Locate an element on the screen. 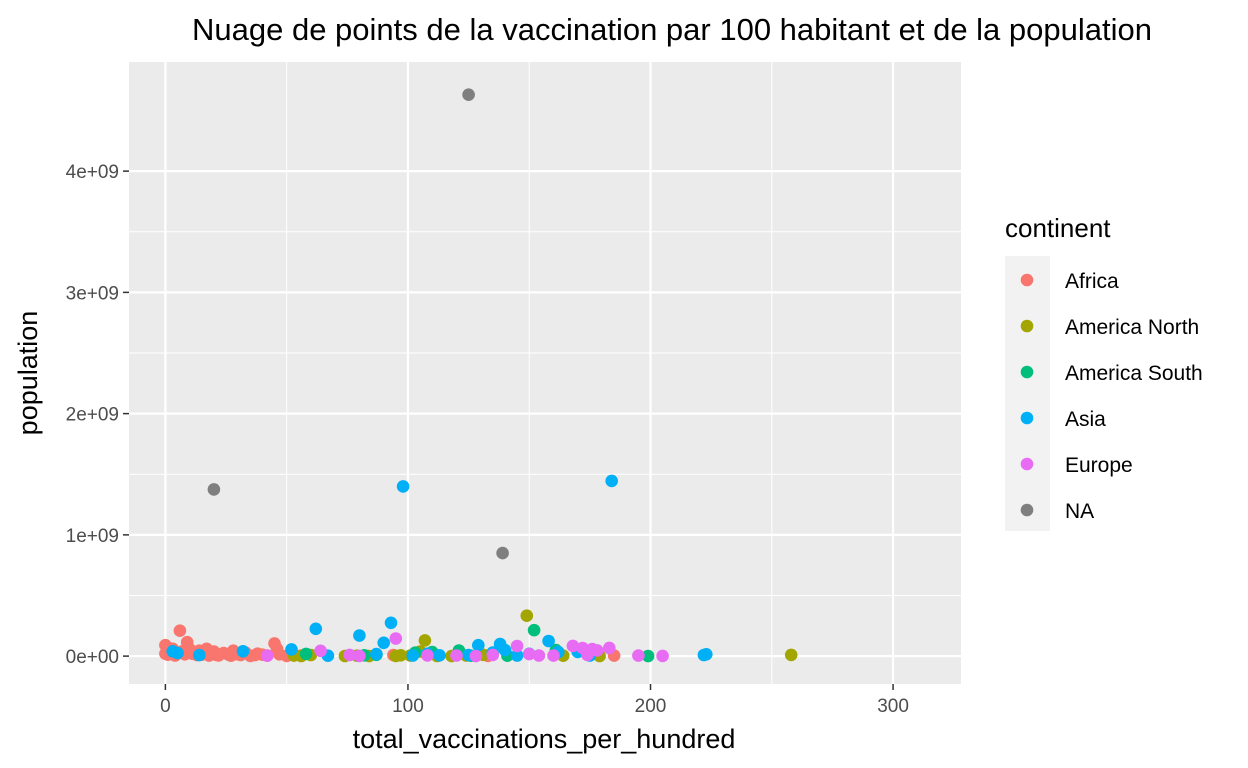 The height and width of the screenshot is (768, 1248). legend-title: continent is located at coordinates (1058, 228).